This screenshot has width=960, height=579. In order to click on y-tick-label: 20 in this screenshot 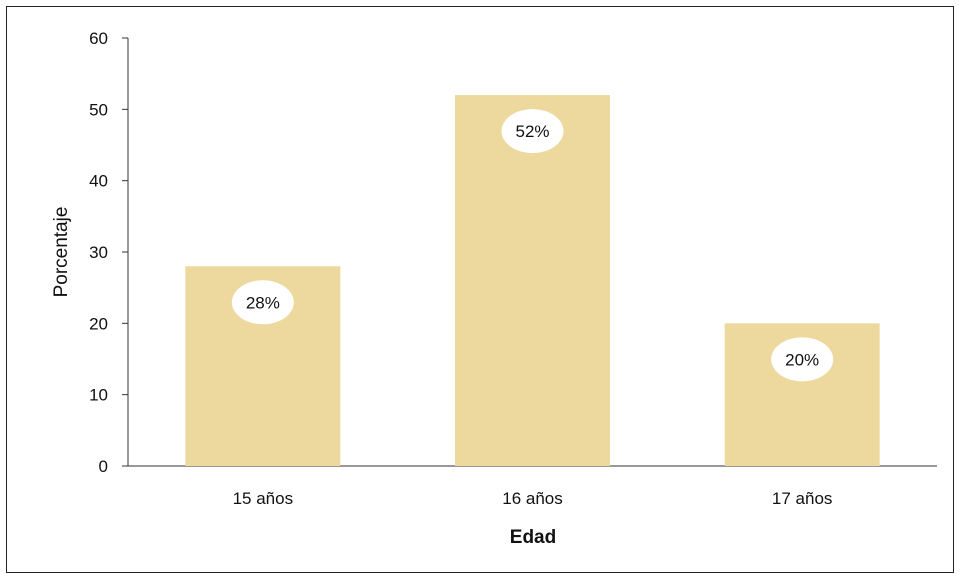, I will do `click(98, 323)`.